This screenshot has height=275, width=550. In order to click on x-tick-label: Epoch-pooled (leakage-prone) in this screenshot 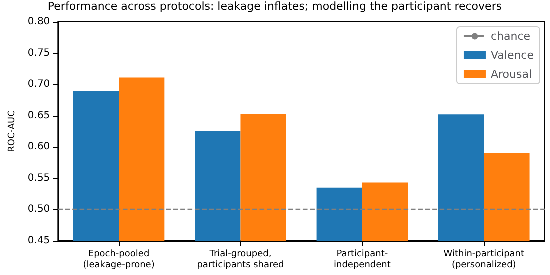, I will do `click(119, 260)`.